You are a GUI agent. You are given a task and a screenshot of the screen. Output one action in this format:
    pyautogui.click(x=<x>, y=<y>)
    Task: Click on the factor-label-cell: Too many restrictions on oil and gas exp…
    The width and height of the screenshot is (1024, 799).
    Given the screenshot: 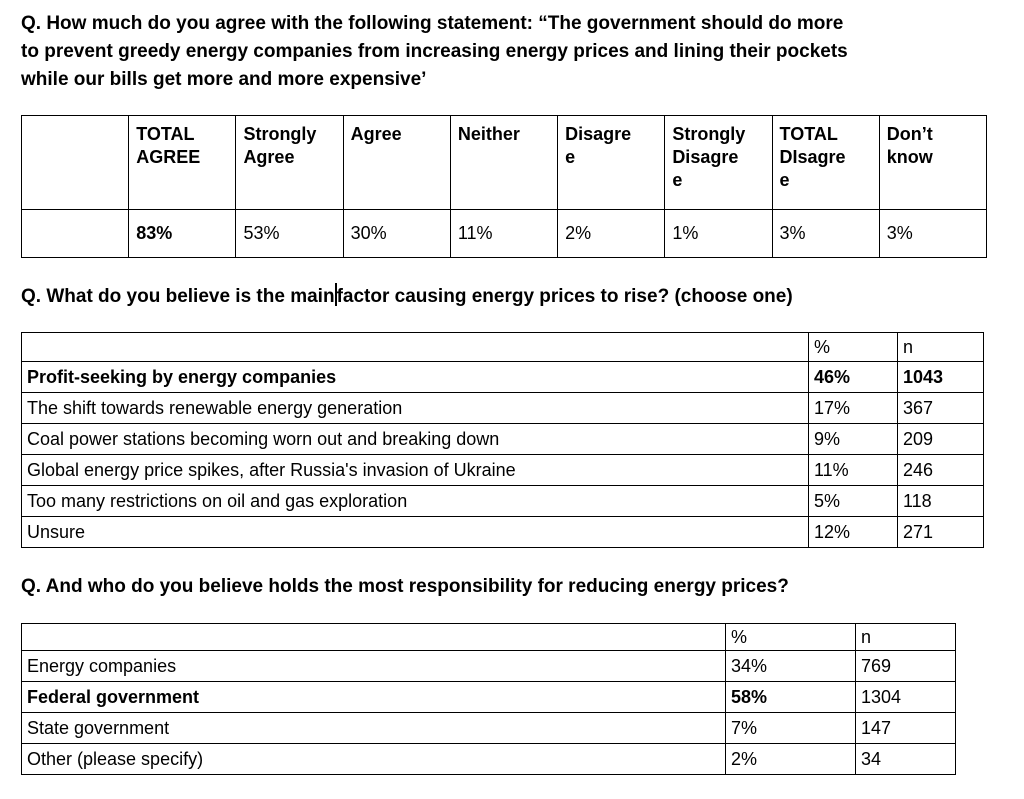 What is the action you would take?
    pyautogui.click(x=415, y=501)
    